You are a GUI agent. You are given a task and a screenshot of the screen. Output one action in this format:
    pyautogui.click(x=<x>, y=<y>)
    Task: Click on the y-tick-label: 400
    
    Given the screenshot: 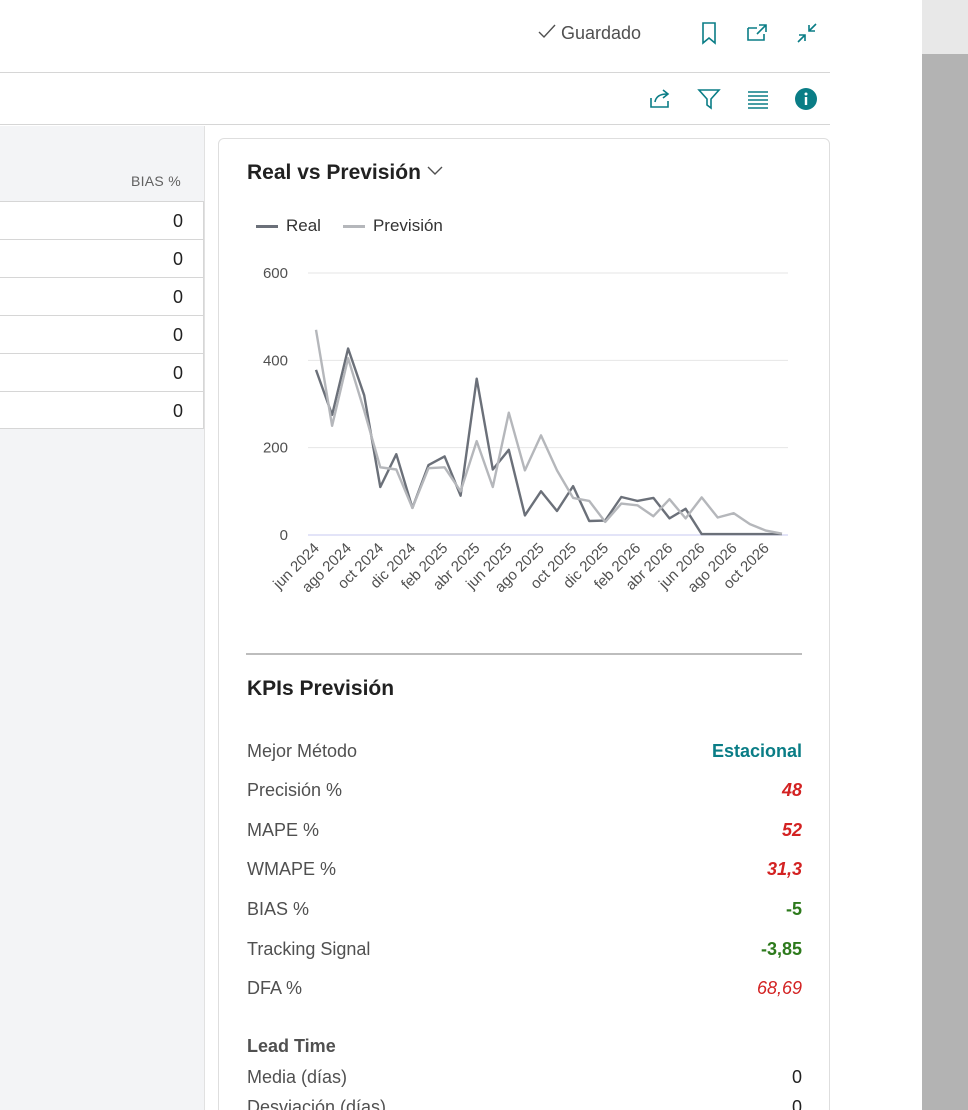 What is the action you would take?
    pyautogui.click(x=275, y=360)
    